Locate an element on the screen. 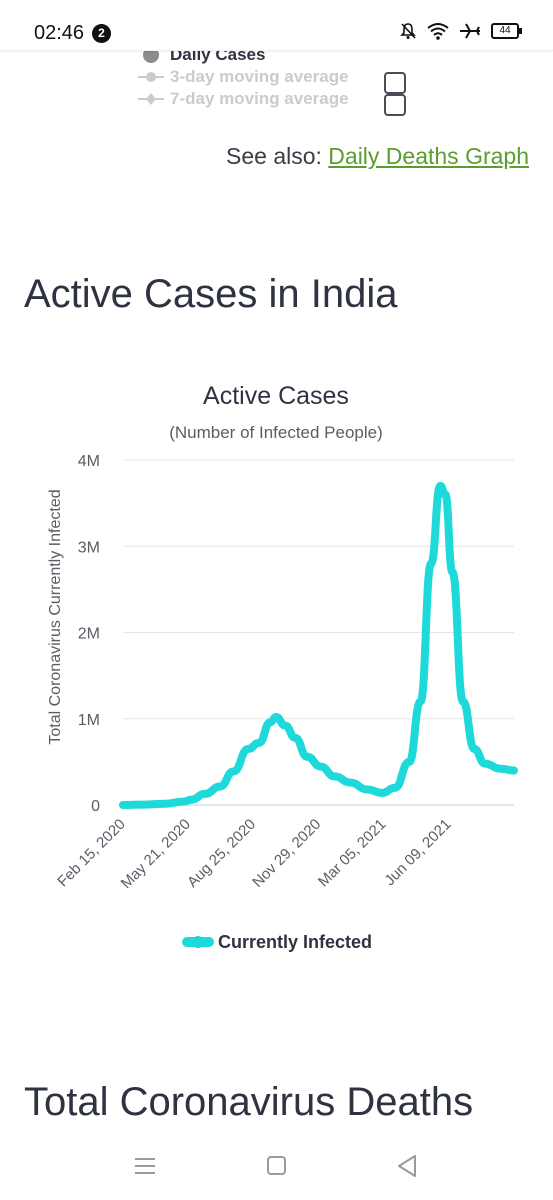 The image size is (553, 1200). y-axis-label: Total Coronavirus Currently Infected is located at coordinates (55, 616).